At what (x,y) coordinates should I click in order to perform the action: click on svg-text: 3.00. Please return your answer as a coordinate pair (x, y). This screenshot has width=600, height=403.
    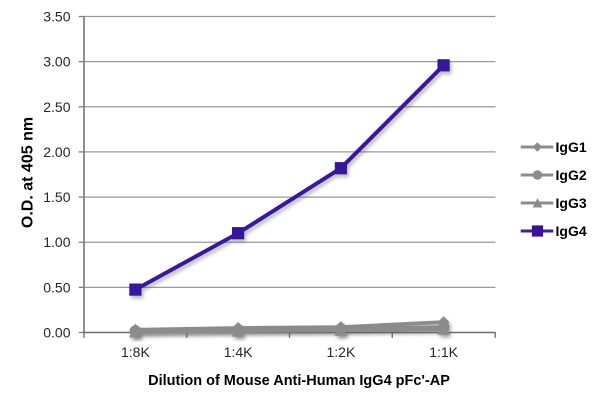
    Looking at the image, I should click on (56, 62).